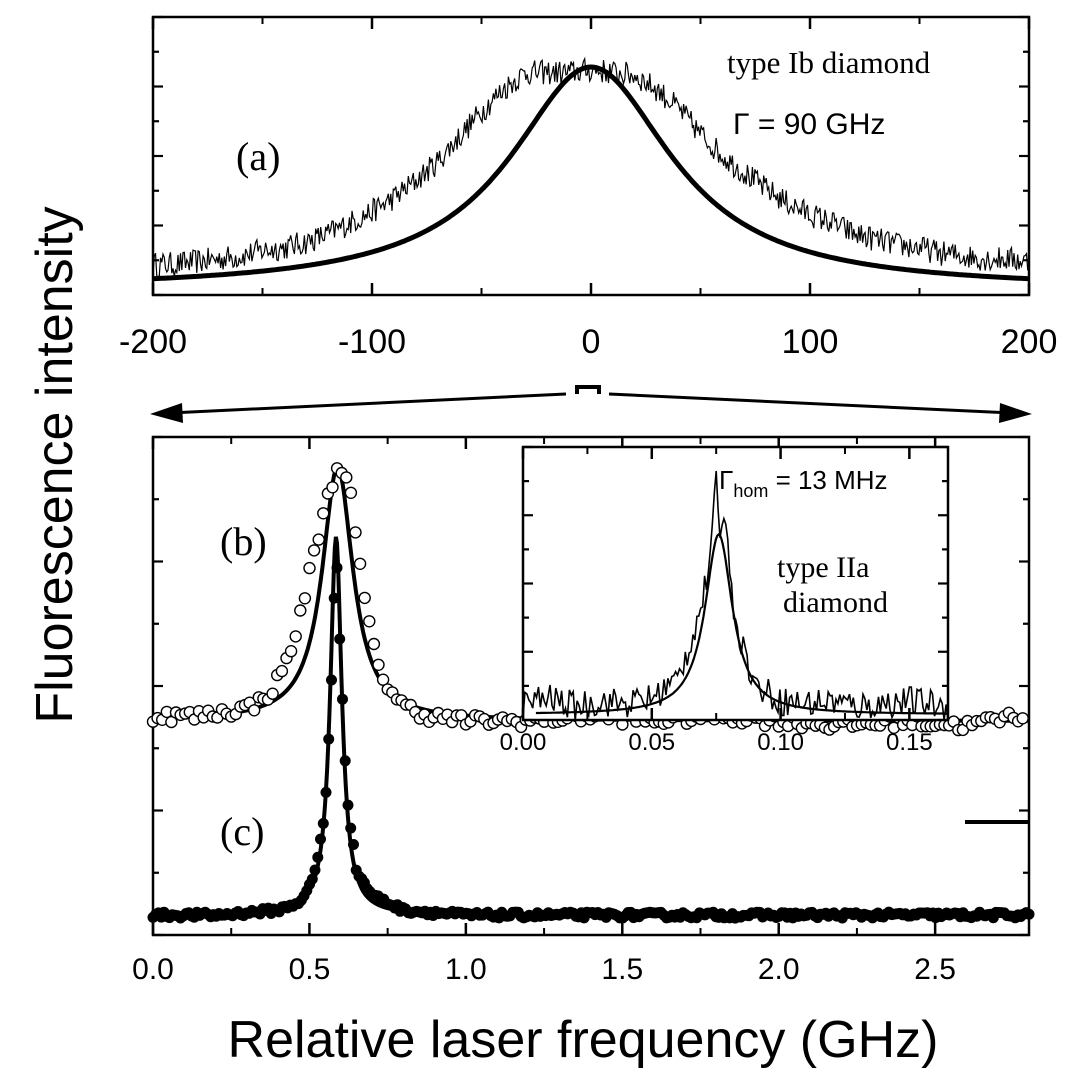  Describe the element at coordinates (835, 602) in the screenshot. I see `inset-annotation-diamond: diamond` at that location.